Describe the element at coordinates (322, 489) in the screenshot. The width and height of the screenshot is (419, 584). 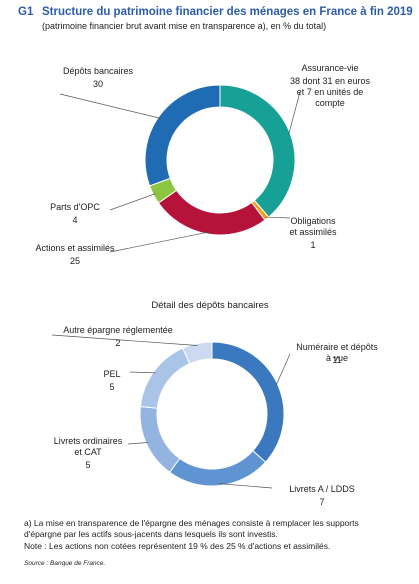
I see `category-label: Livrets A / LDDS` at that location.